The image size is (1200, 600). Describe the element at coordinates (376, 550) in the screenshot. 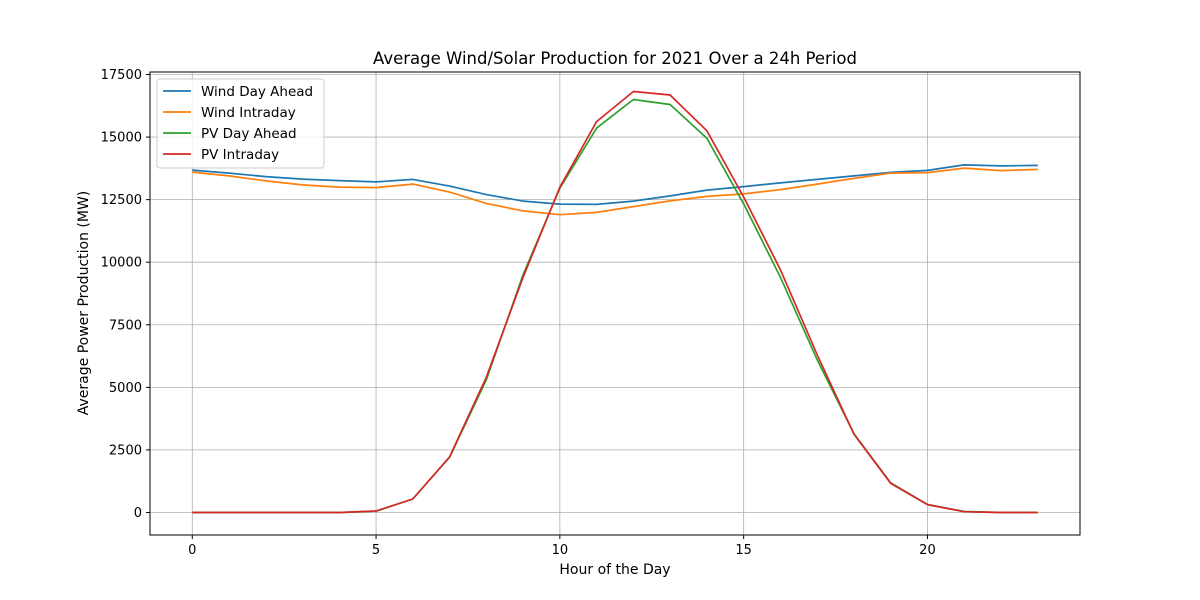

I see `x-tick-label: 5` at that location.